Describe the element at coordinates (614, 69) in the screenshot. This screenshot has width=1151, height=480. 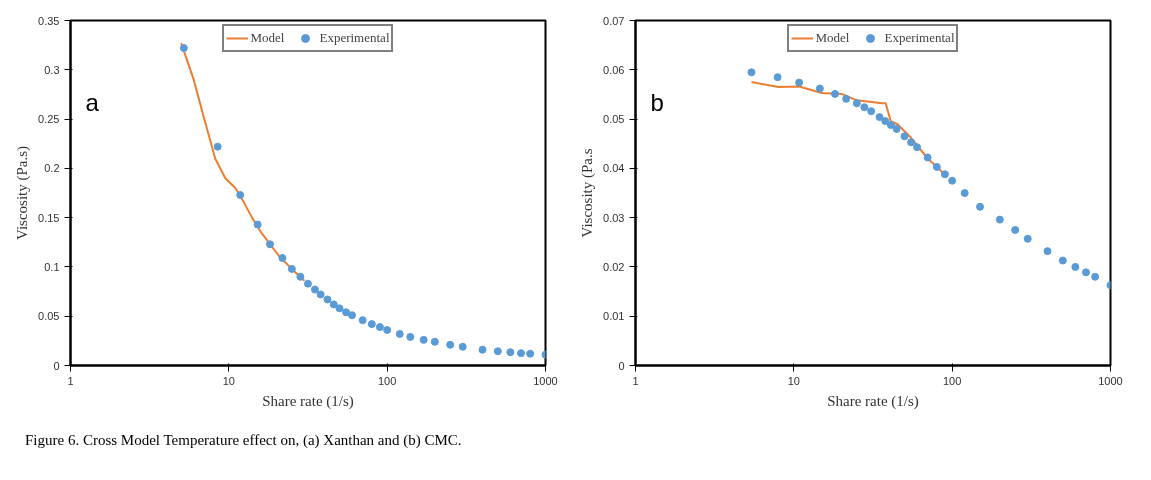
I see `y-tick-label: 0.06` at that location.